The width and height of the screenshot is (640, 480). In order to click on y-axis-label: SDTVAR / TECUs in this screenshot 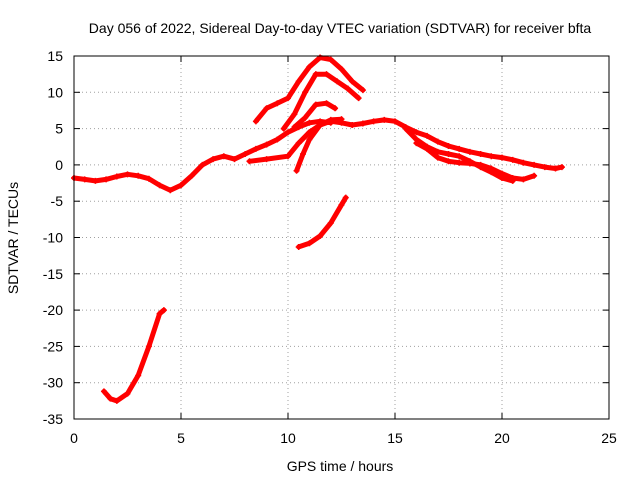, I will do `click(13, 238)`.